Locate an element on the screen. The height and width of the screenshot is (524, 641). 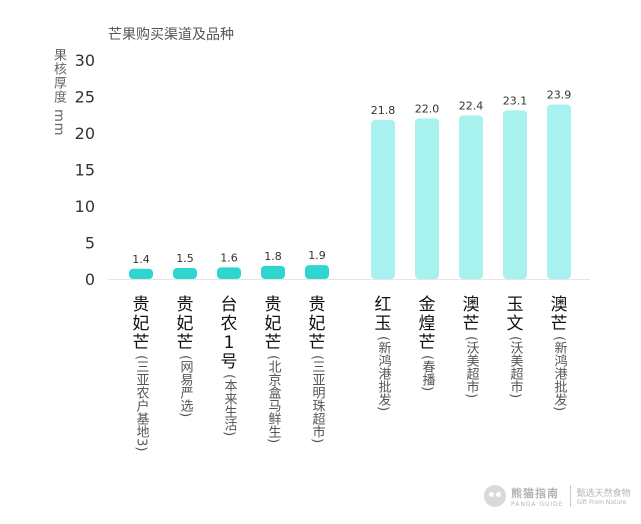
category-name-char: 煌 is located at coordinates (427, 324).